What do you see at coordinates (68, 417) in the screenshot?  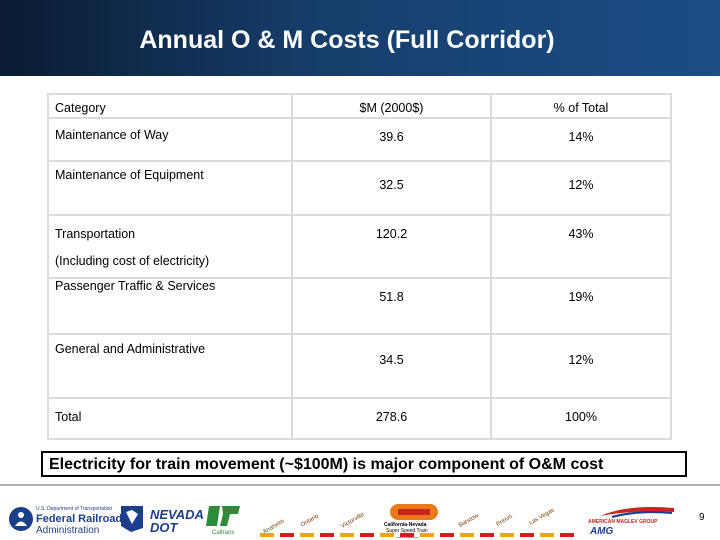 I see `row-category-total: Total` at bounding box center [68, 417].